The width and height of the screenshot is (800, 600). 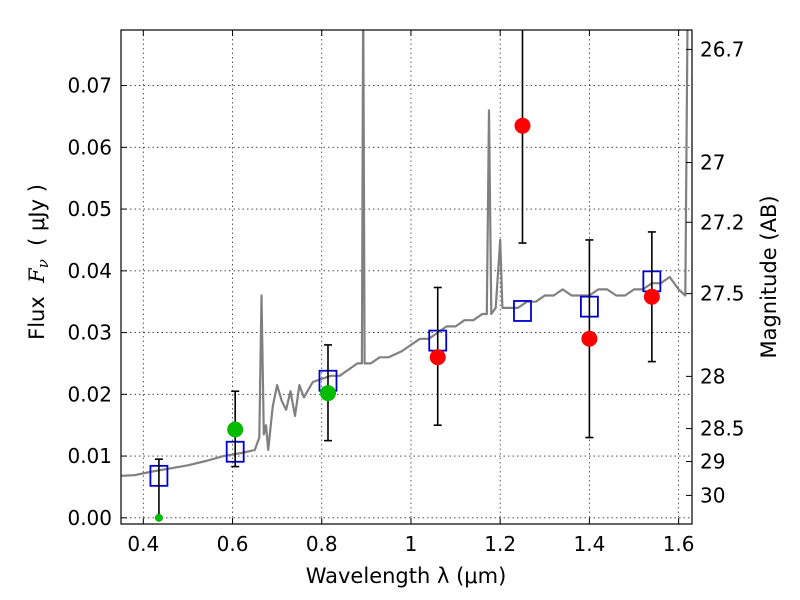 I want to click on y2-tick-label: 28, so click(x=712, y=376).